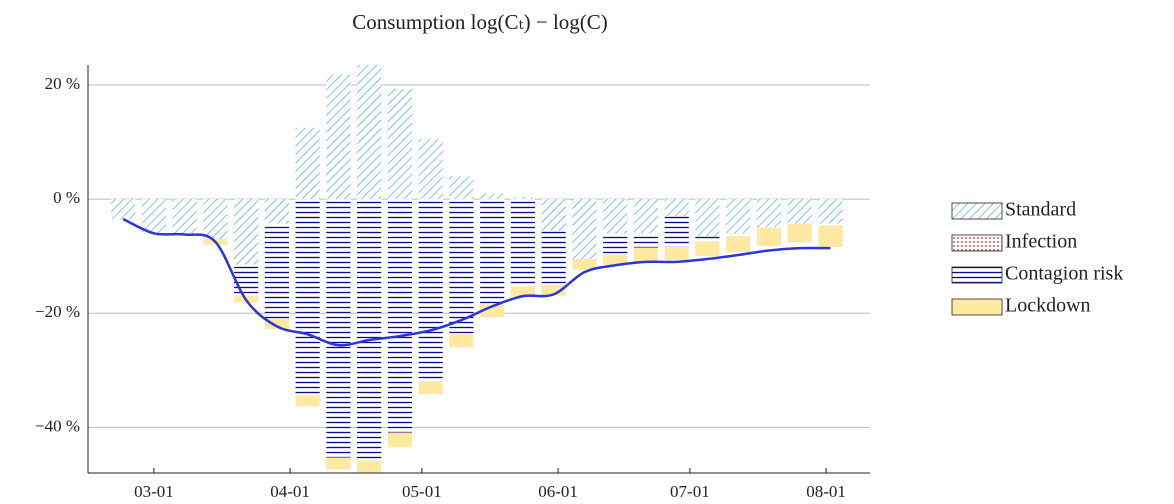 This screenshot has height=504, width=1174. I want to click on x-tick-label: 07-01, so click(690, 491).